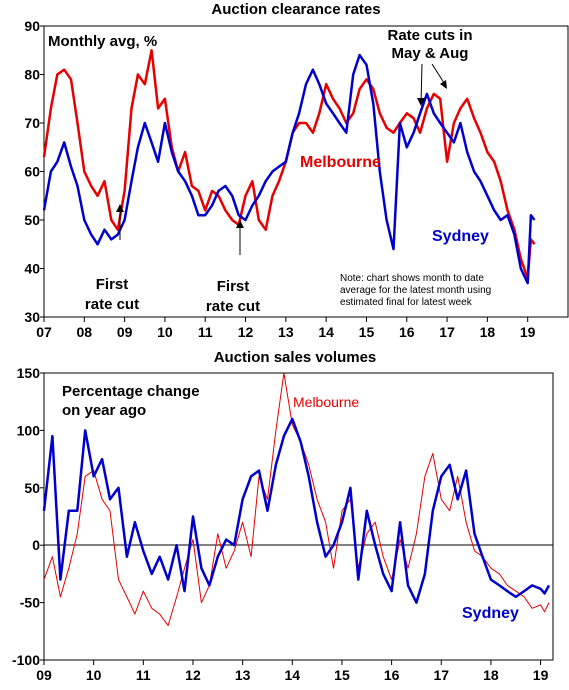  Describe the element at coordinates (406, 302) in the screenshot. I see `chart1-note-3: estimated final for latest week` at that location.